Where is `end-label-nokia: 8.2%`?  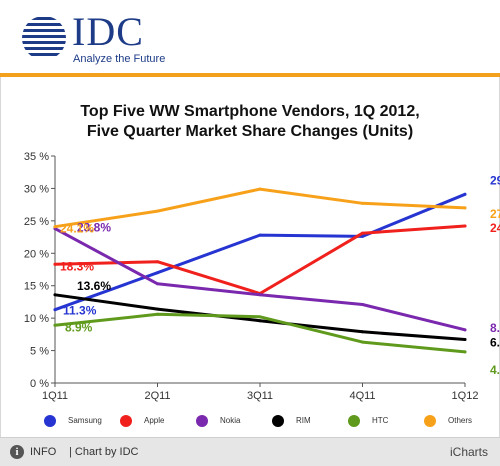 end-label-nokia: 8.2% is located at coordinates (495, 328).